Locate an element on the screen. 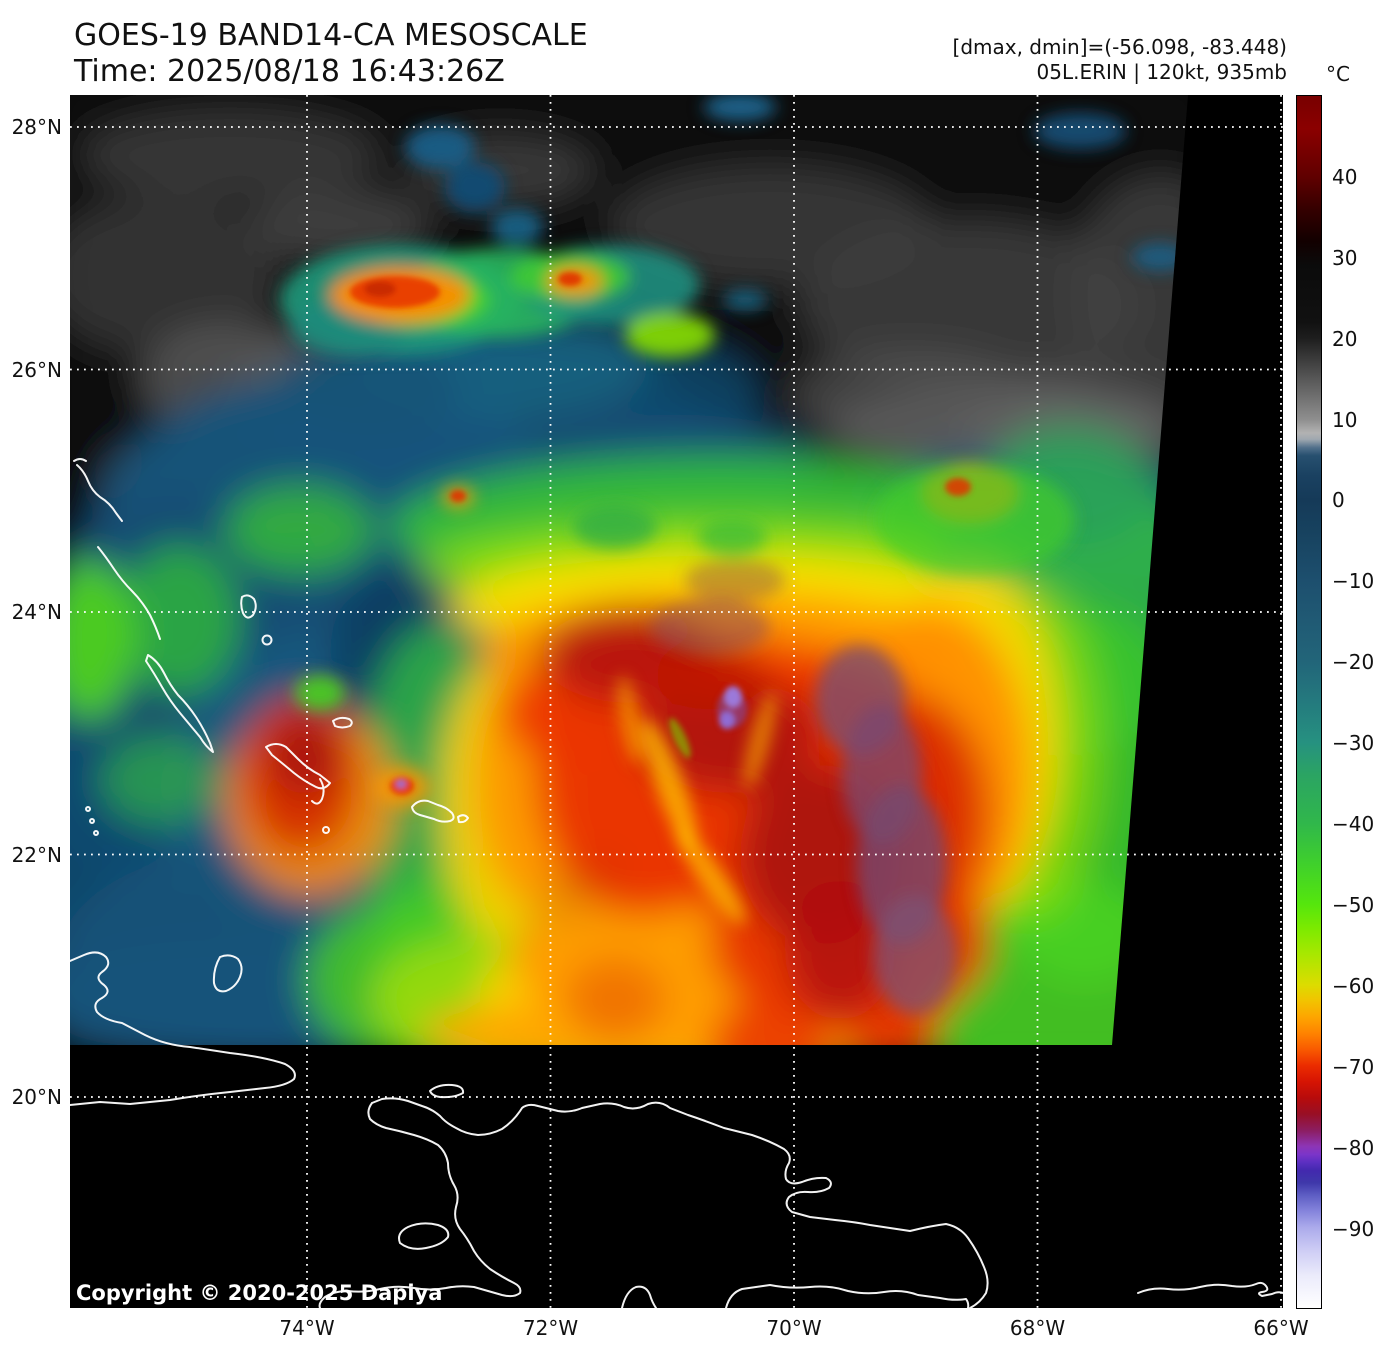 The image size is (1390, 1359). copyright-label: Copyright © 2020-2025 Dapiya is located at coordinates (259, 1293).